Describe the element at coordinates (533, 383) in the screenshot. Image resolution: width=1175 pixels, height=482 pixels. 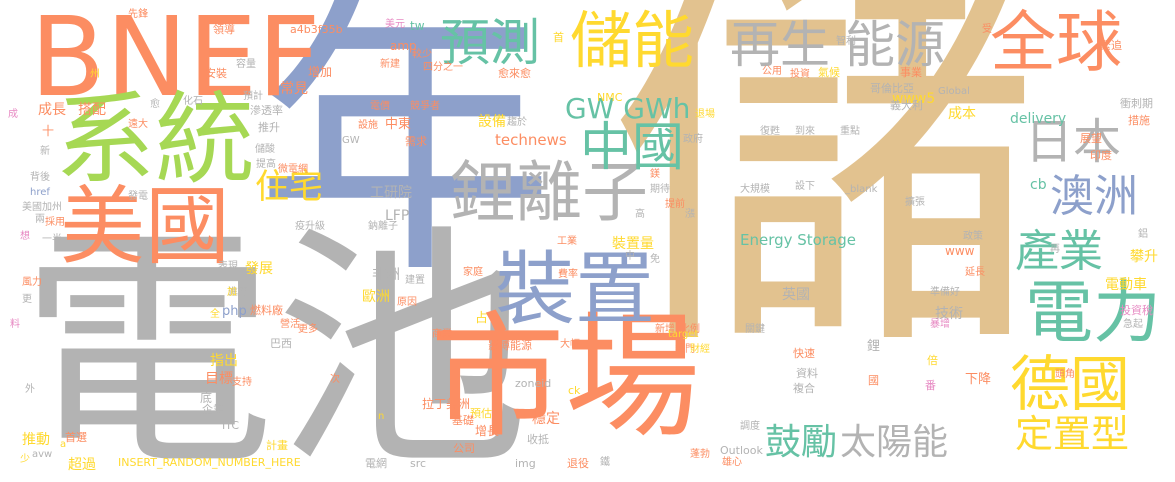
I see `cloud-word: zoneid` at that location.